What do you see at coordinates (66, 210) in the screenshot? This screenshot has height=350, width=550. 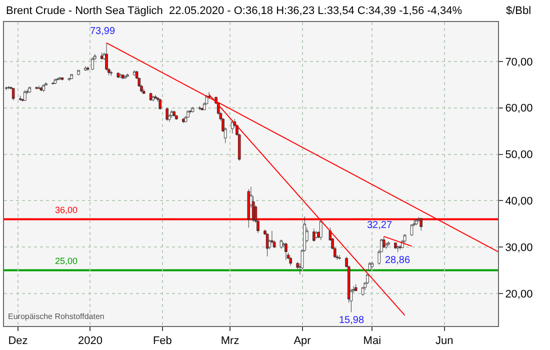 I see `ref-line-label: 36,00` at bounding box center [66, 210].